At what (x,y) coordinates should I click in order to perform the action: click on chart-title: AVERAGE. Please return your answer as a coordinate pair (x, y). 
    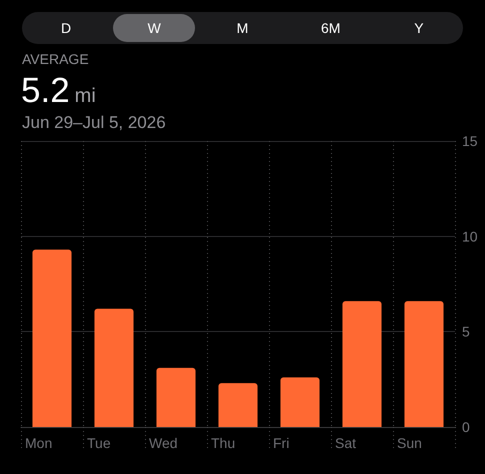
    Looking at the image, I should click on (55, 59).